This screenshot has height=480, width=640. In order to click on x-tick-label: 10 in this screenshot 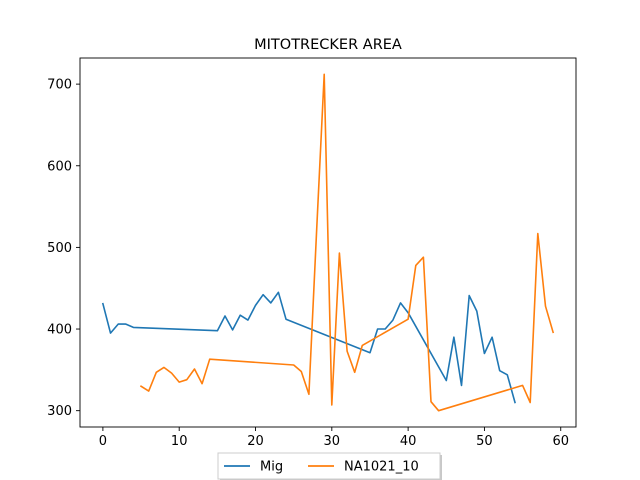, I will do `click(179, 441)`.